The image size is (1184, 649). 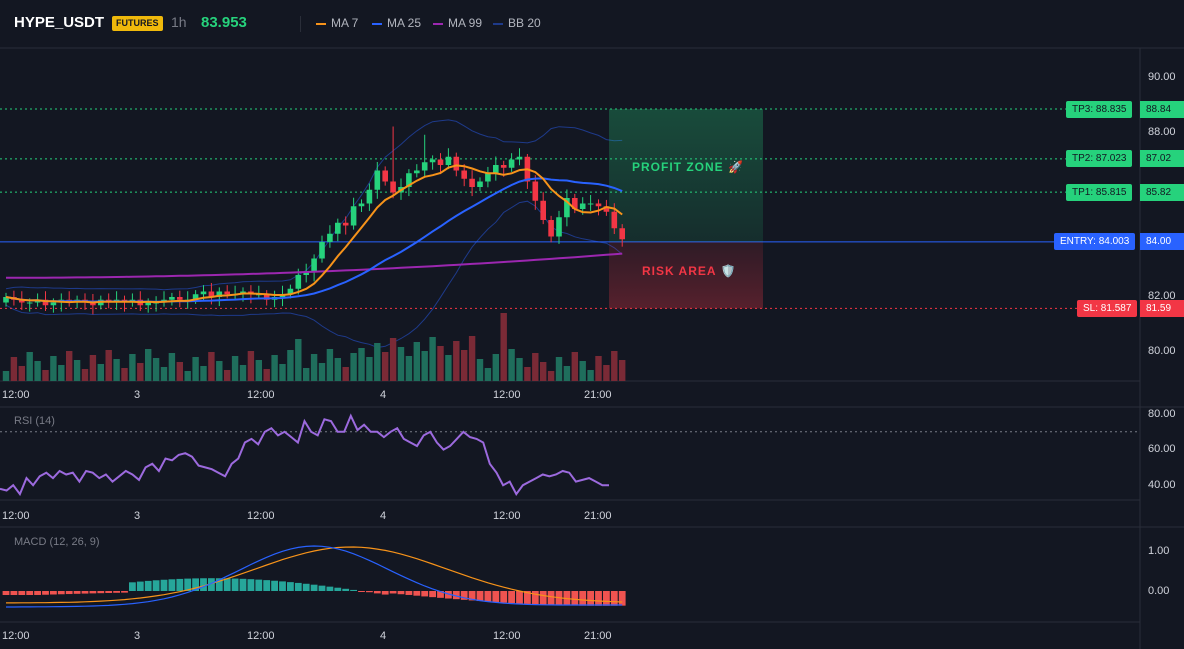 I want to click on legend-ma25: MA 25, so click(x=396, y=23).